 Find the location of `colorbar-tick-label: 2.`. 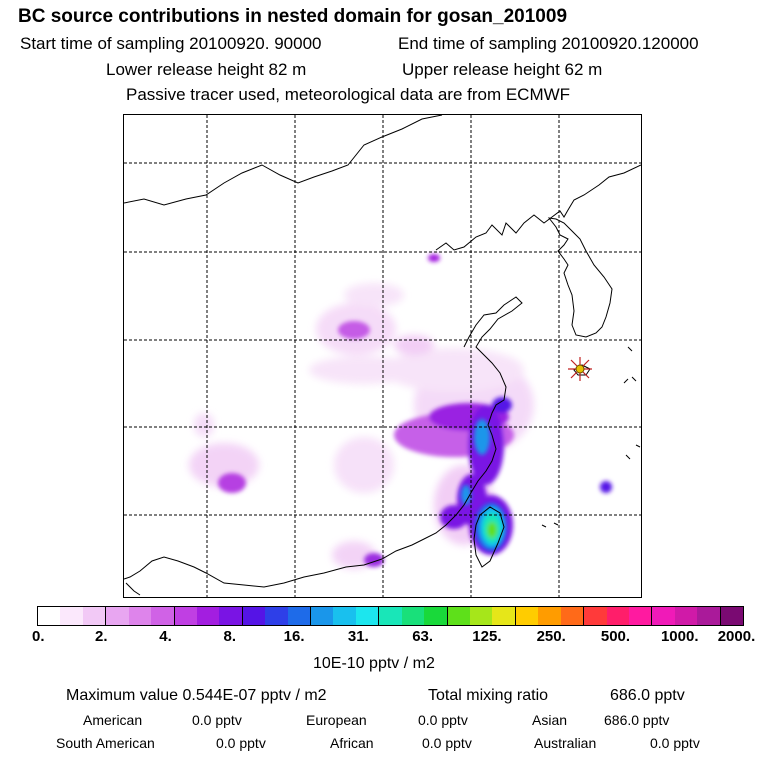

colorbar-tick-label: 2. is located at coordinates (101, 636).